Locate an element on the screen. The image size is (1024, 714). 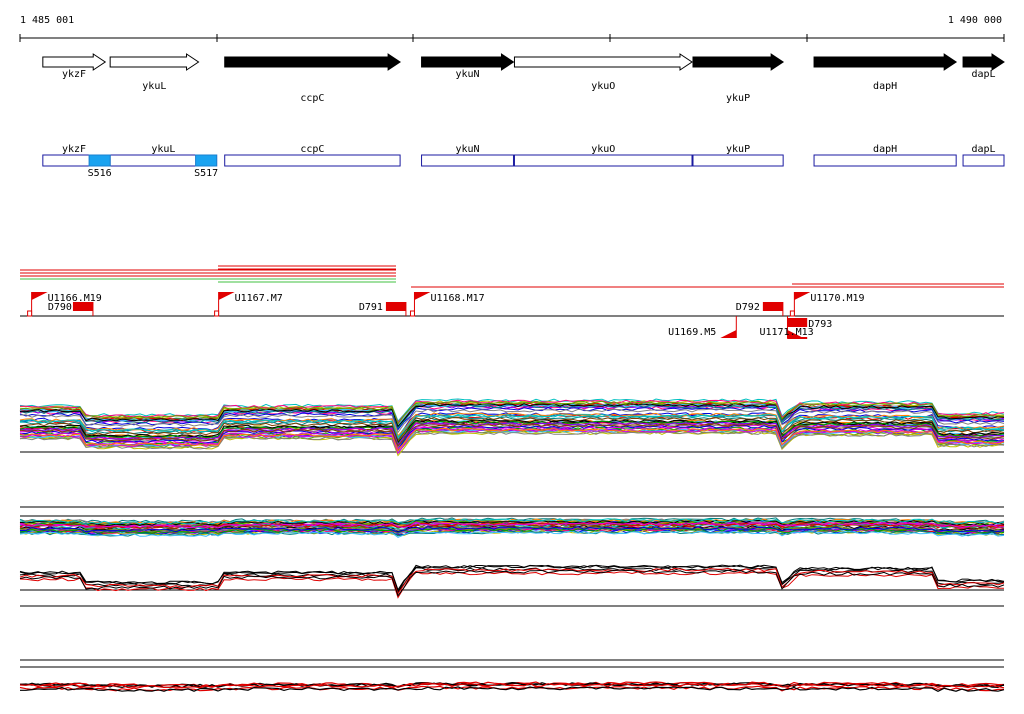
tu-label: U1168.M17 is located at coordinates (457, 298).